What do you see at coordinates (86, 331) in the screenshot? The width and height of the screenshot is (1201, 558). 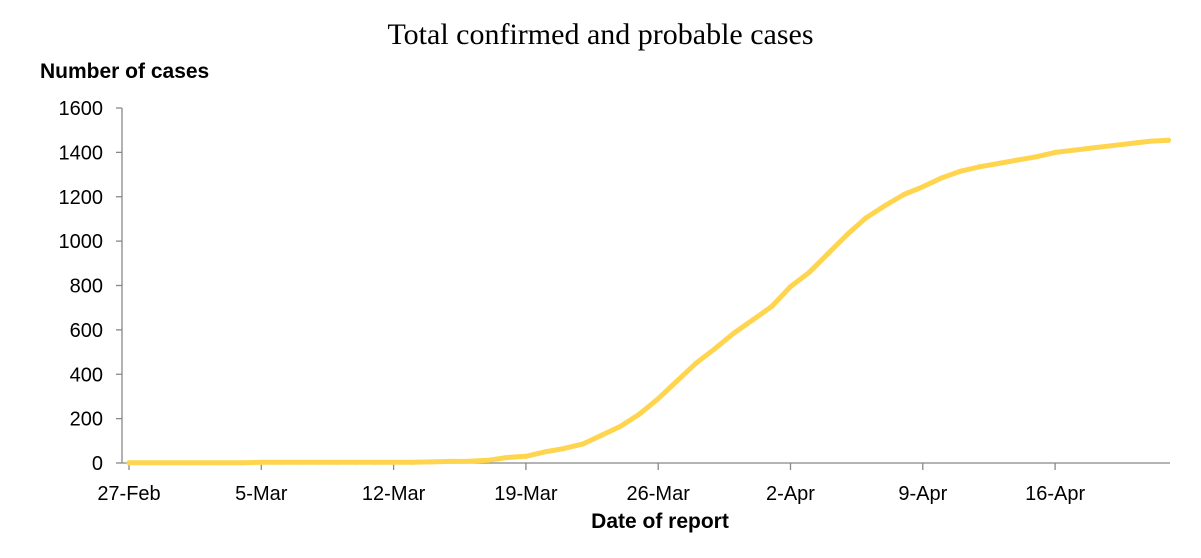 I see `y-tick-label: 600` at bounding box center [86, 331].